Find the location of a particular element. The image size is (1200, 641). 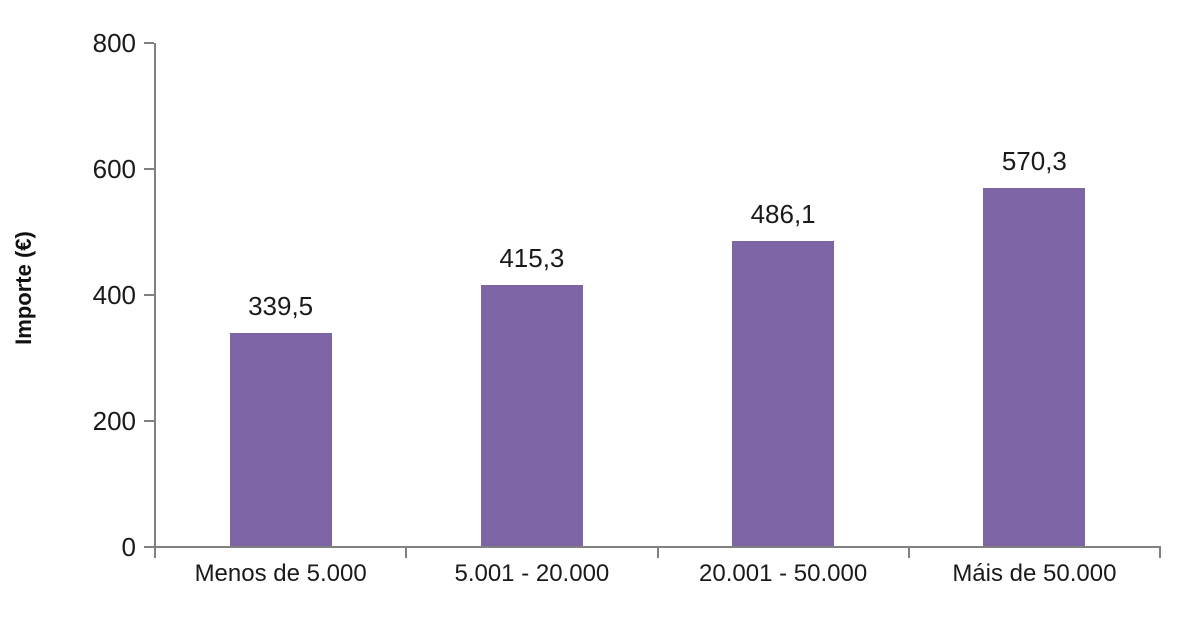

y-tick-label: 400 is located at coordinates (114, 295).